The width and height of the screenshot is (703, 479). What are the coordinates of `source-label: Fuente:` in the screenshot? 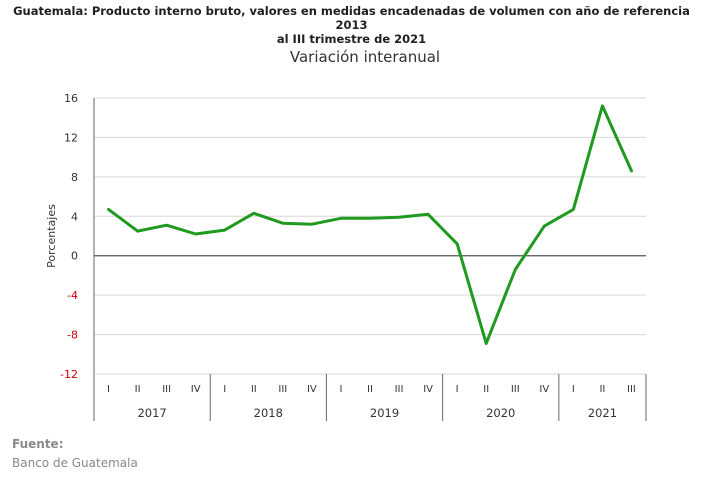 It's located at (38, 444).